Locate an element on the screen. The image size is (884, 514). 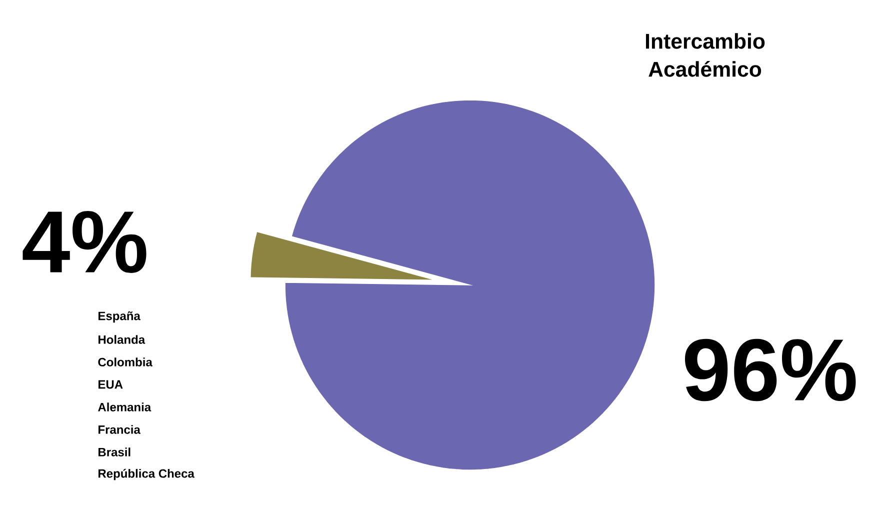
text: Brasil is located at coordinates (114, 452).